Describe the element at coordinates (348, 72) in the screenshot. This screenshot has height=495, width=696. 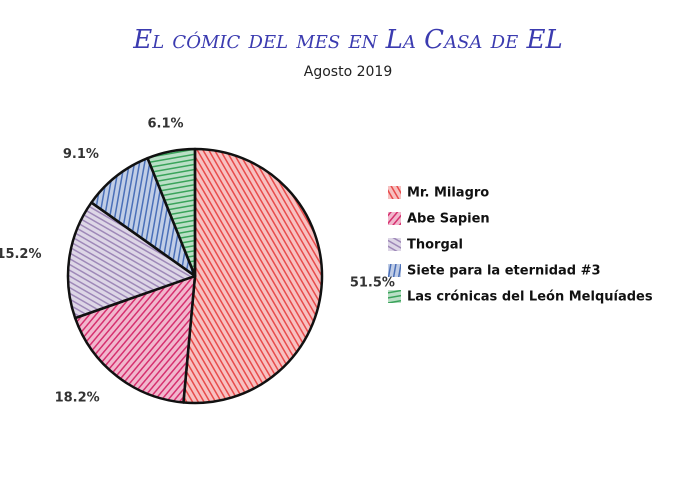
I see `chart-subtitle: Agosto 2019` at that location.